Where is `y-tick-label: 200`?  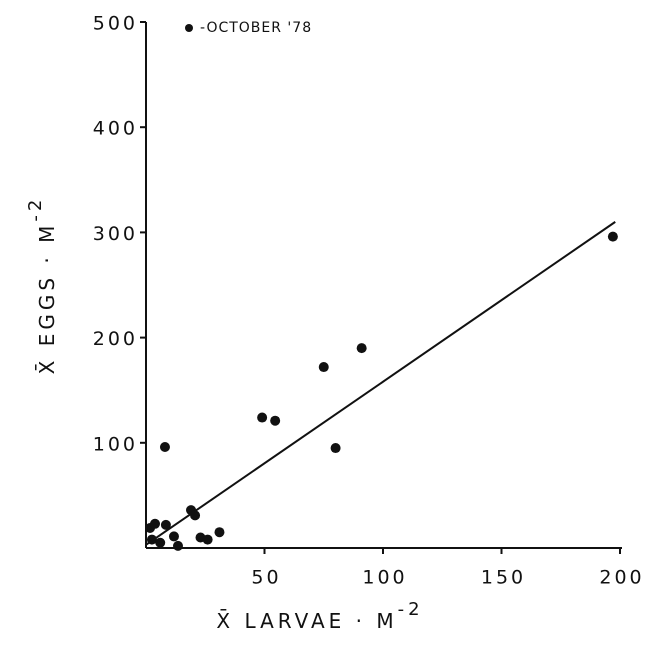
y-tick-label: 200 is located at coordinates (115, 339).